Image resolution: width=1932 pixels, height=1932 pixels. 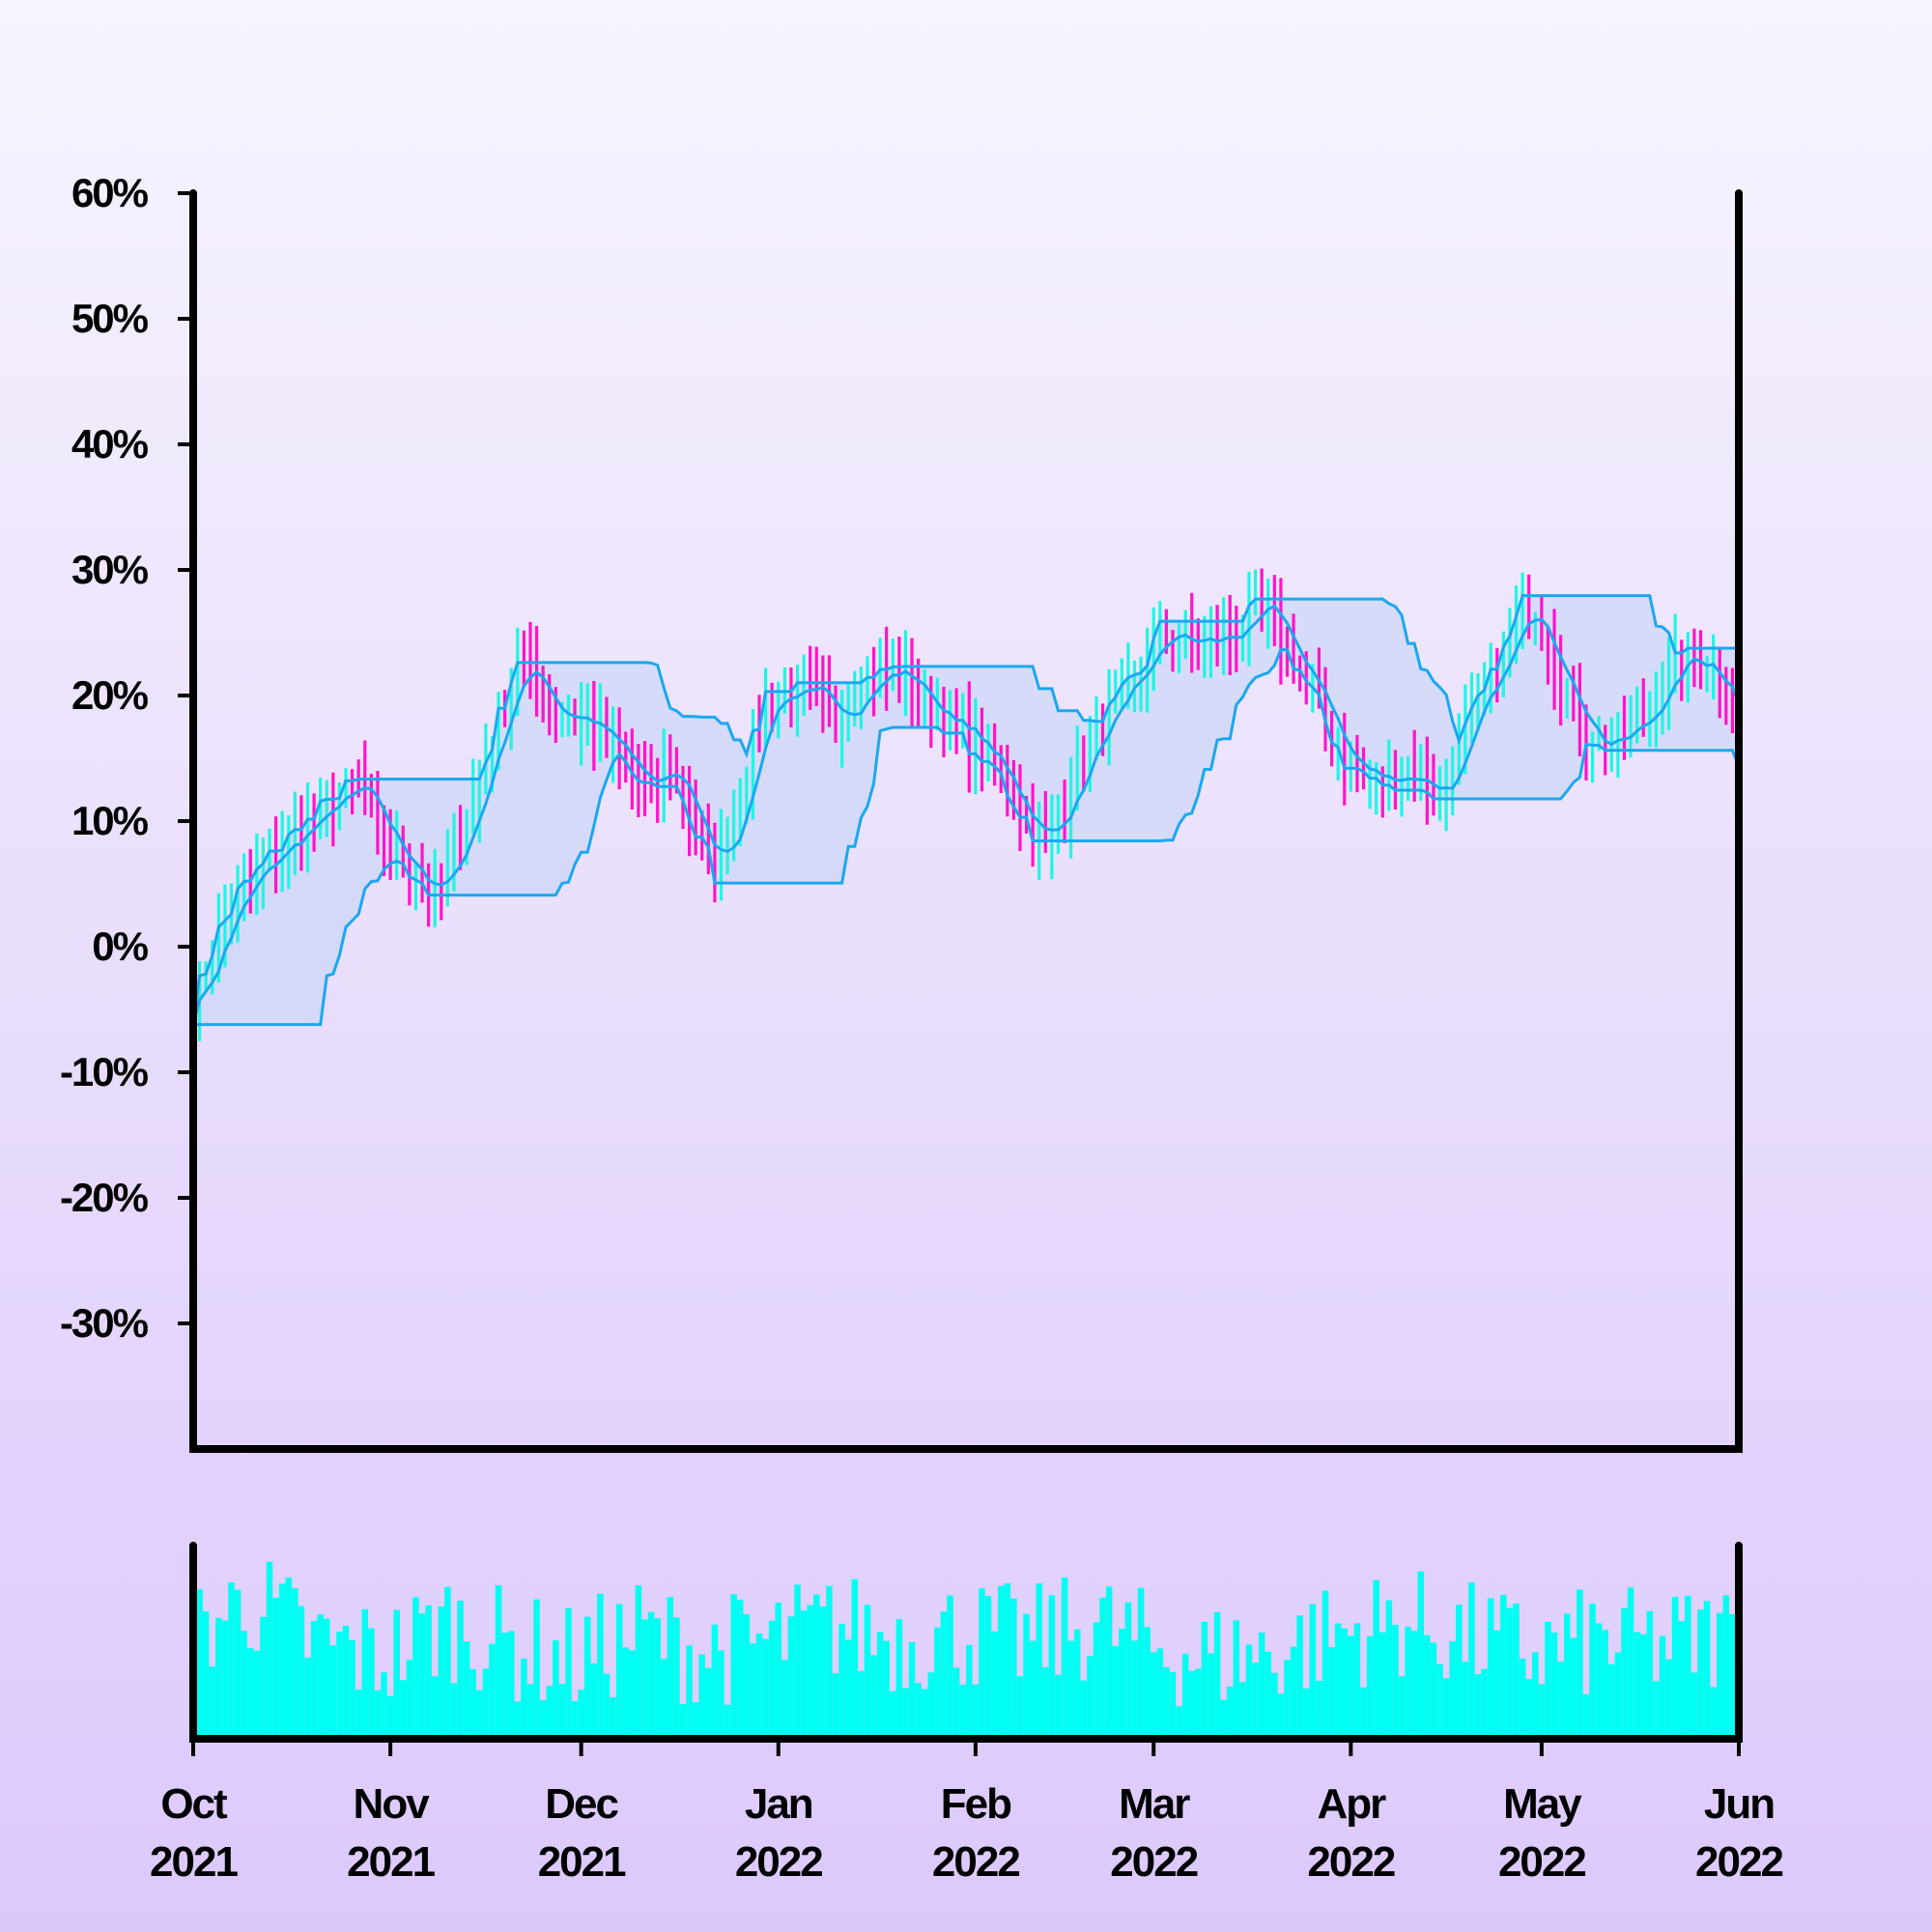 What do you see at coordinates (110, 444) in the screenshot?
I see `y-tick-label: 40%` at bounding box center [110, 444].